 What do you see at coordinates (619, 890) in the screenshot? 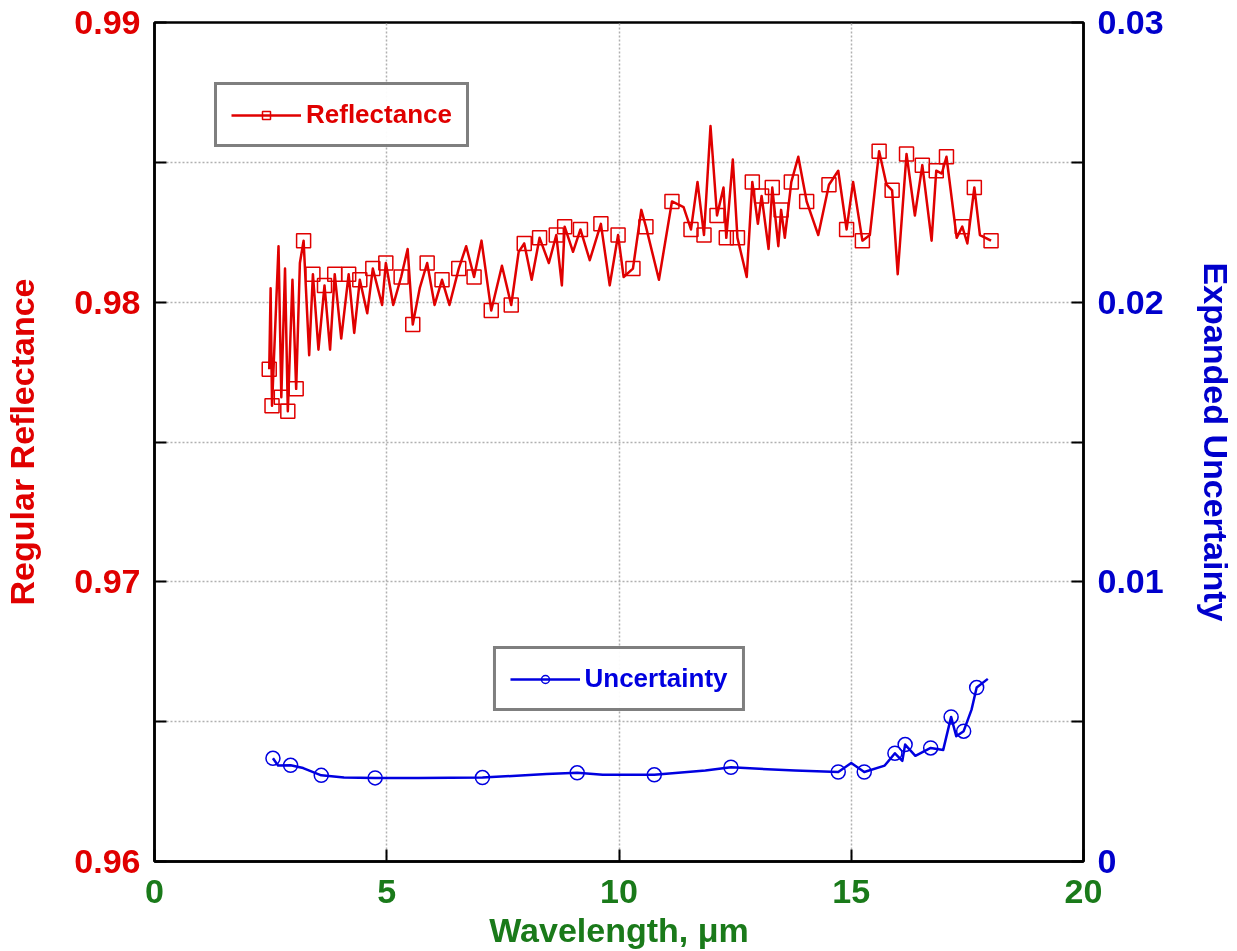
I see `x-tick-label: 10` at bounding box center [619, 890].